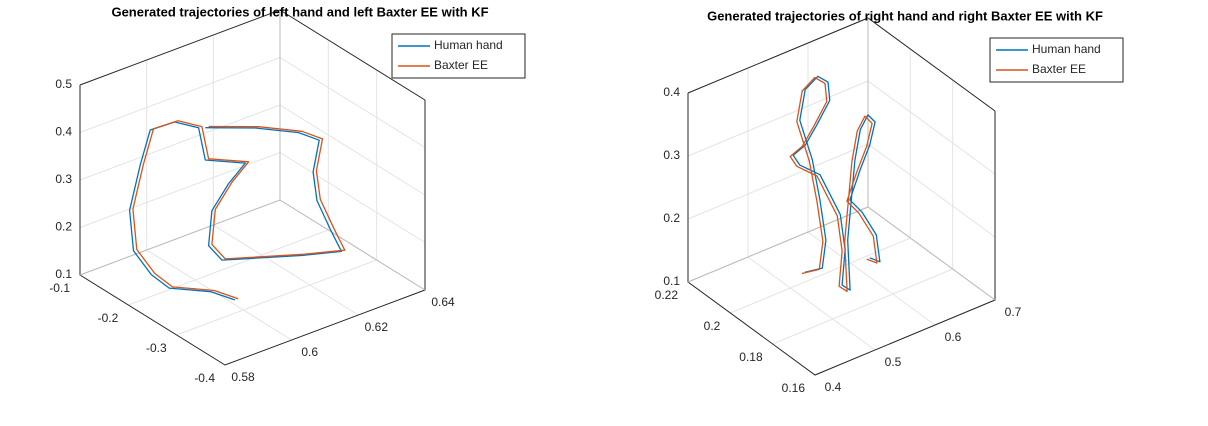 This screenshot has width=1208, height=426. I want to click on y-tick-label: -0.2, so click(108, 318).